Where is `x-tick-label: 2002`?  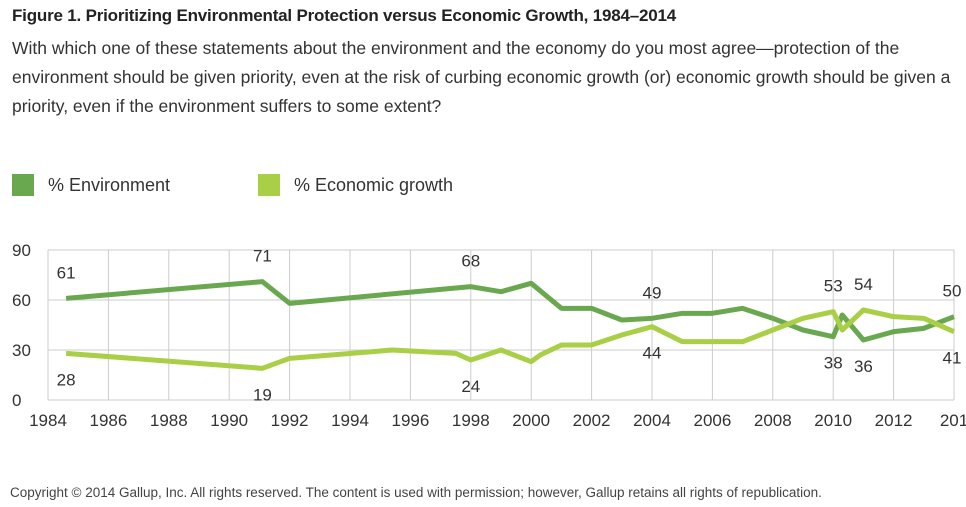
x-tick-label: 2002 is located at coordinates (592, 420).